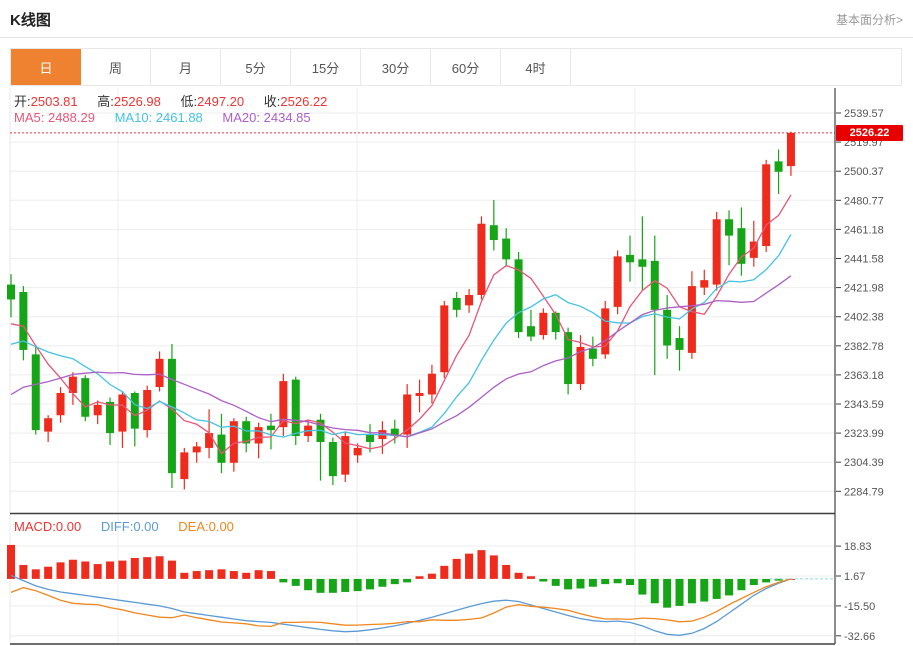 Image resolution: width=913 pixels, height=646 pixels. I want to click on svg-text: 2441.58, so click(864, 259).